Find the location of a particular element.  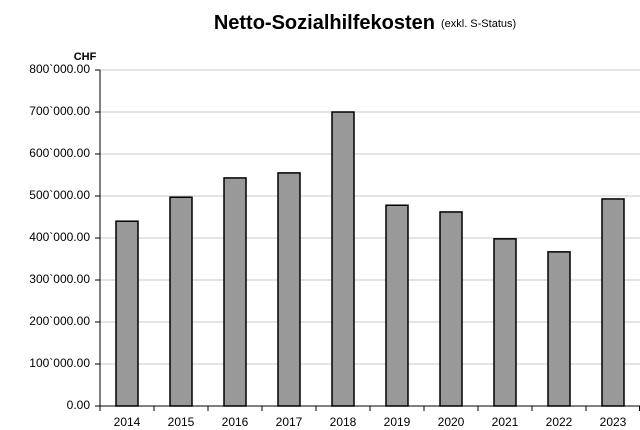

y-tick-label: 400`000.00 is located at coordinates (59, 237).